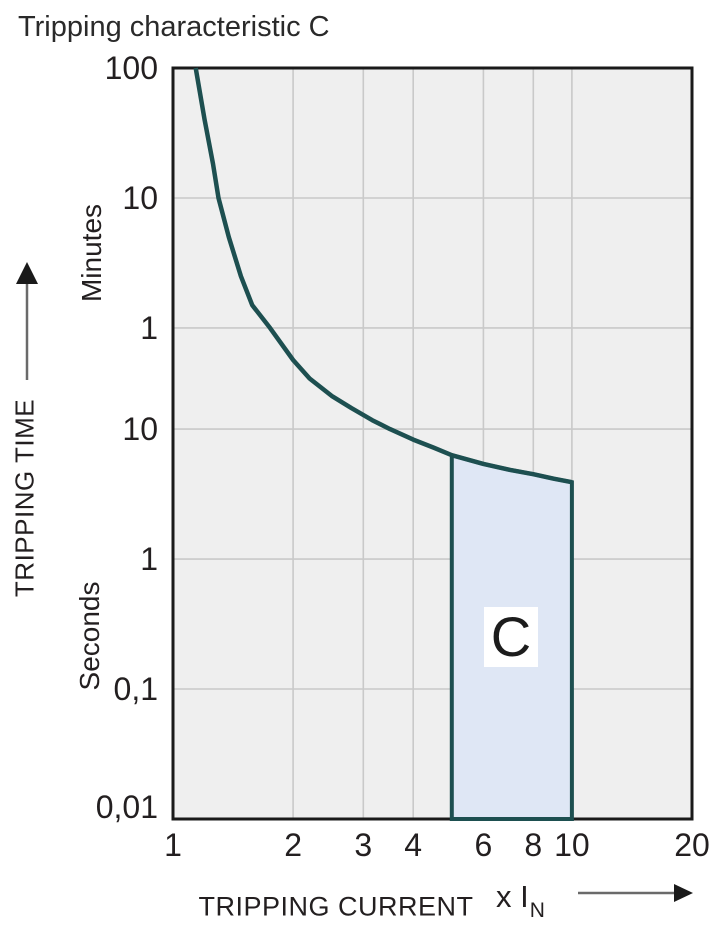 The height and width of the screenshot is (928, 720). What do you see at coordinates (511, 636) in the screenshot?
I see `band-region-c` at bounding box center [511, 636].